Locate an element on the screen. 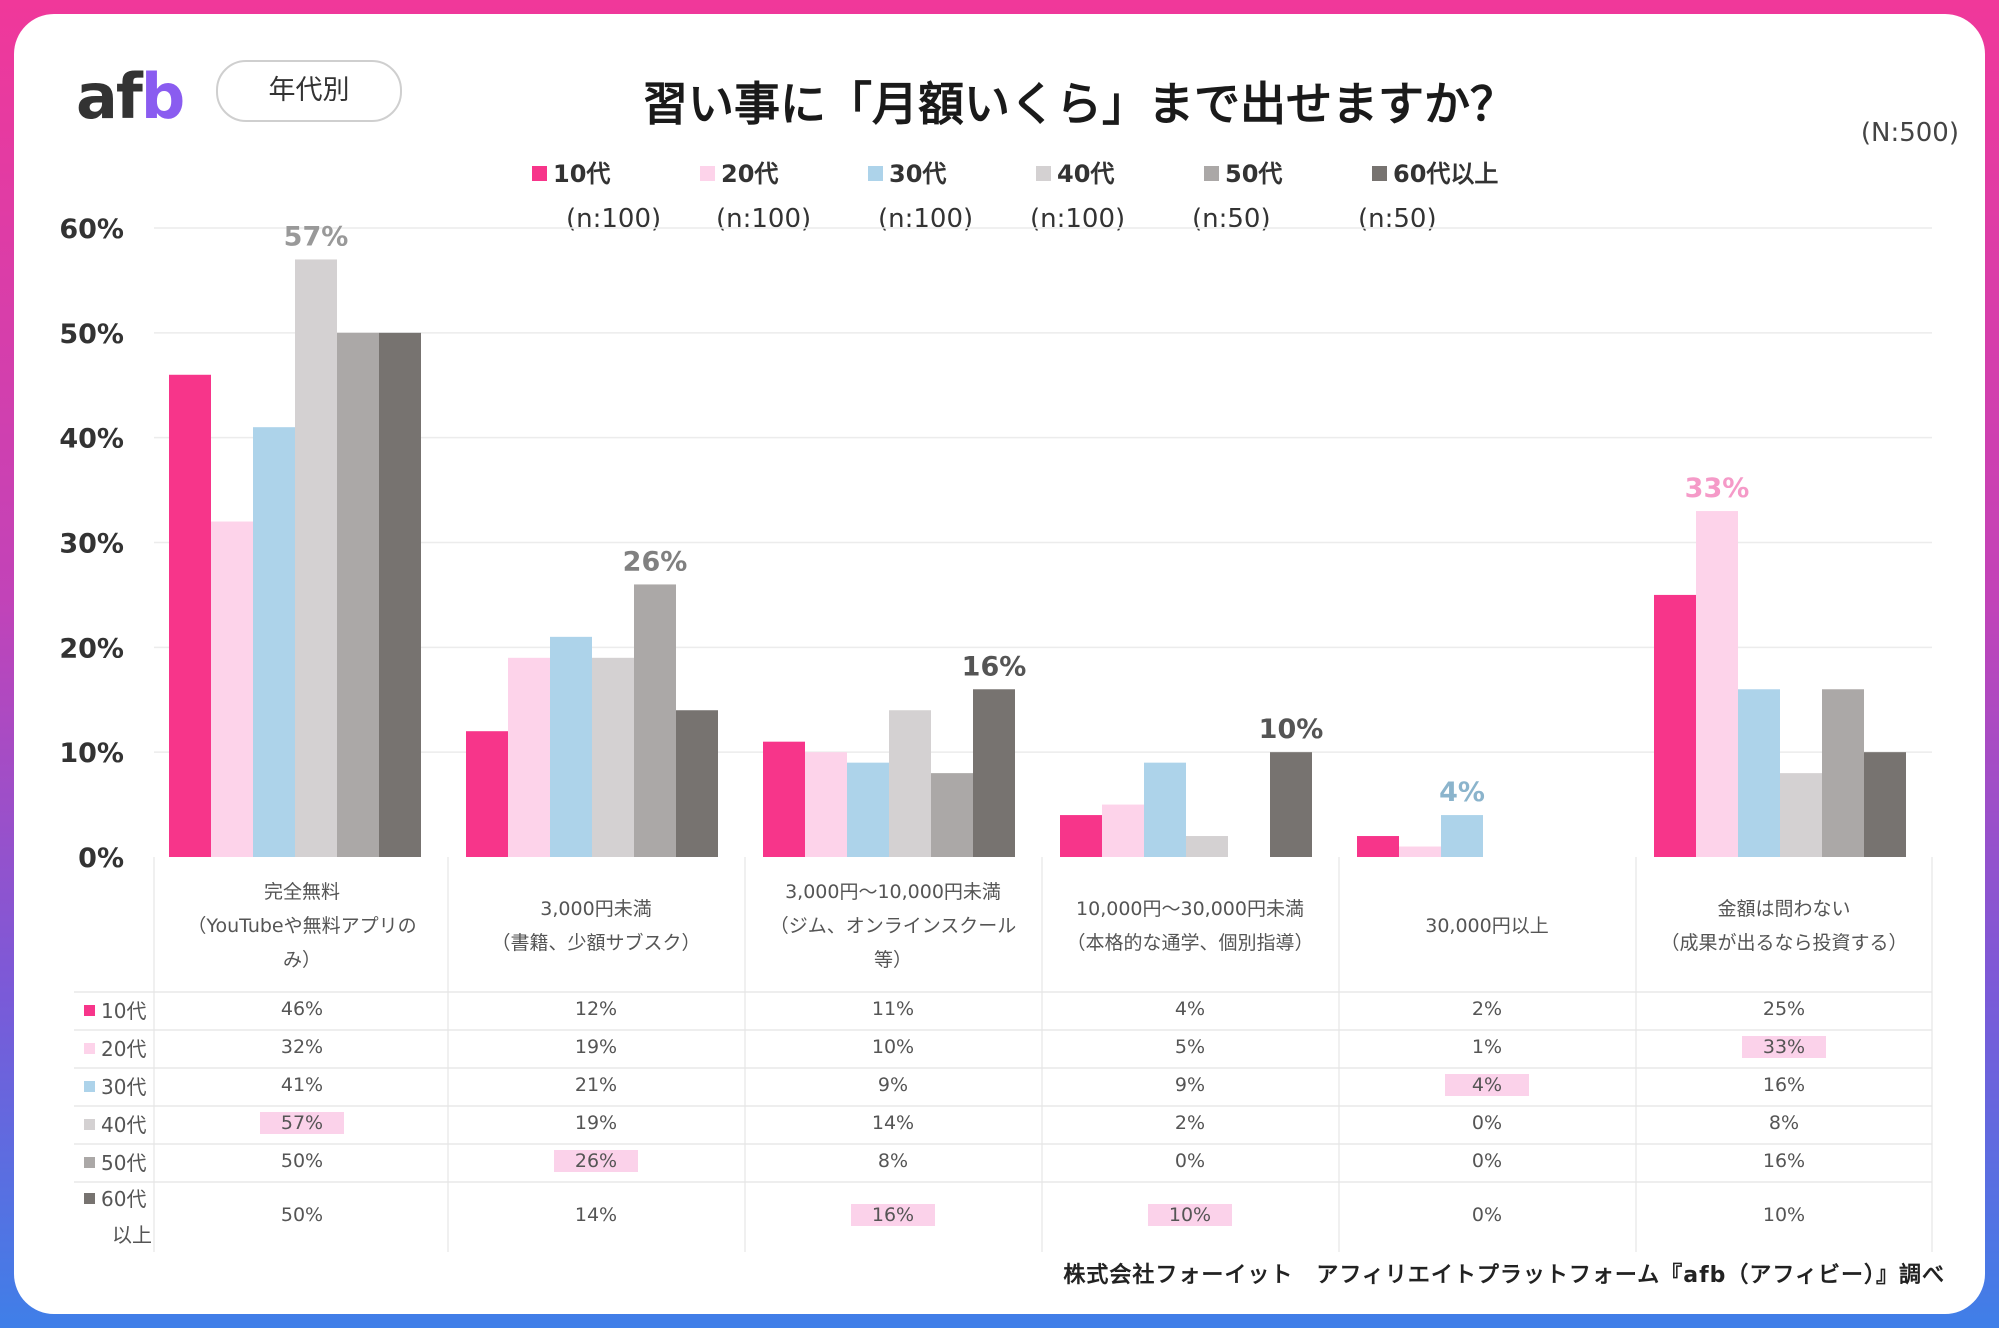 This screenshot has width=1999, height=1328. table-cell: 26% is located at coordinates (596, 1161).